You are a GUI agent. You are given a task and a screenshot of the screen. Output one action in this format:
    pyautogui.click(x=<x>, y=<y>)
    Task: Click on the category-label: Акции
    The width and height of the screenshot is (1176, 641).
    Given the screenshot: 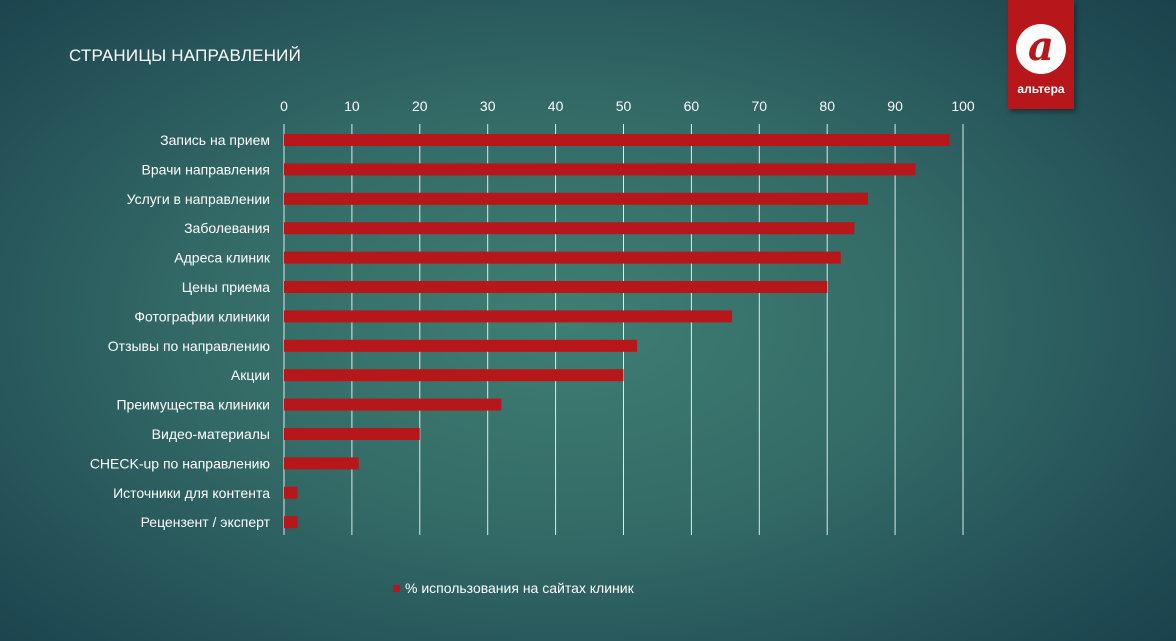 What is the action you would take?
    pyautogui.click(x=250, y=375)
    